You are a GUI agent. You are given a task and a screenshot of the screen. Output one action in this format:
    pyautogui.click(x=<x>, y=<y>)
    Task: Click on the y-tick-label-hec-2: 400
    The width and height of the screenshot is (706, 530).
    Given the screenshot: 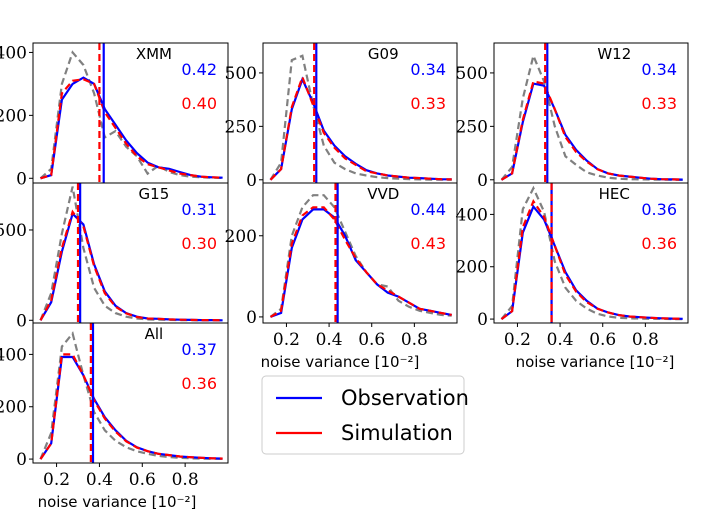 What is the action you would take?
    pyautogui.click(x=472, y=215)
    